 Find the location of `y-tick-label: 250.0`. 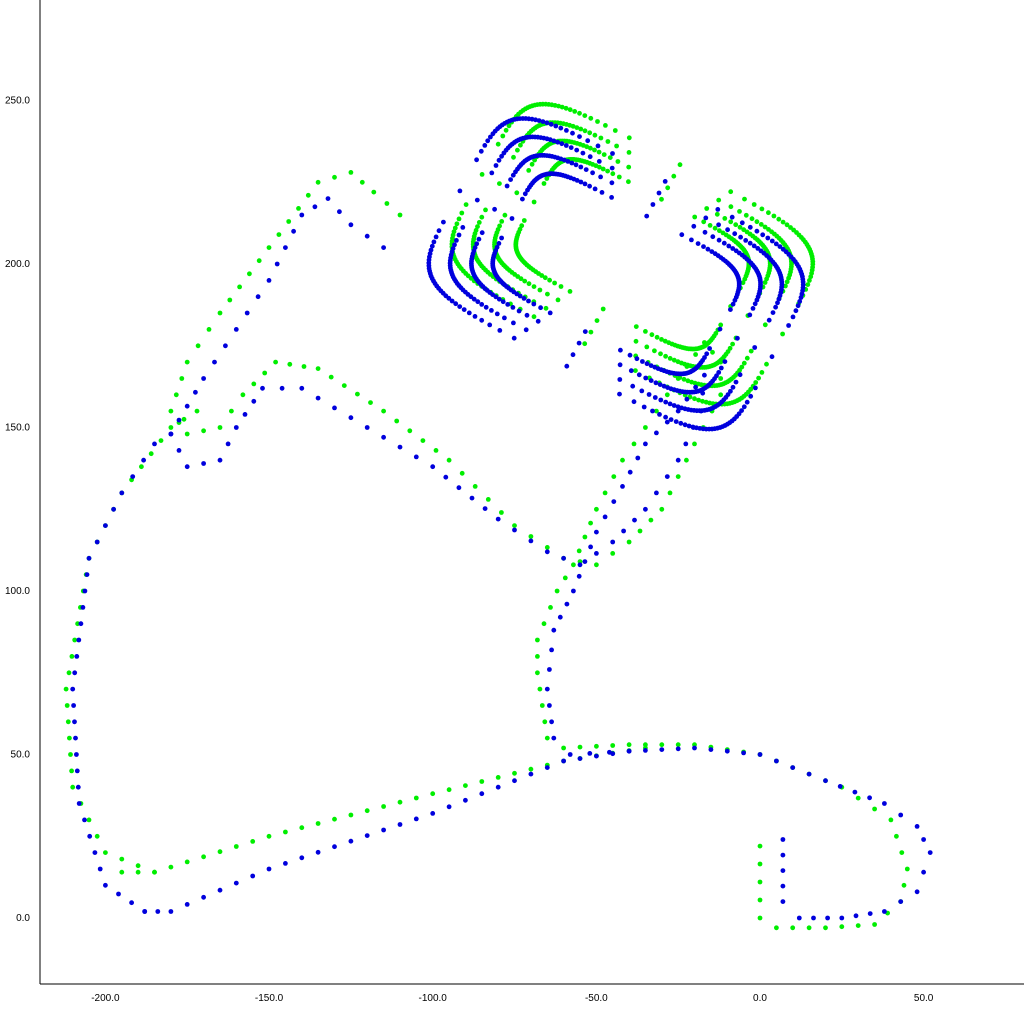

y-tick-label: 250.0 is located at coordinates (17, 101).